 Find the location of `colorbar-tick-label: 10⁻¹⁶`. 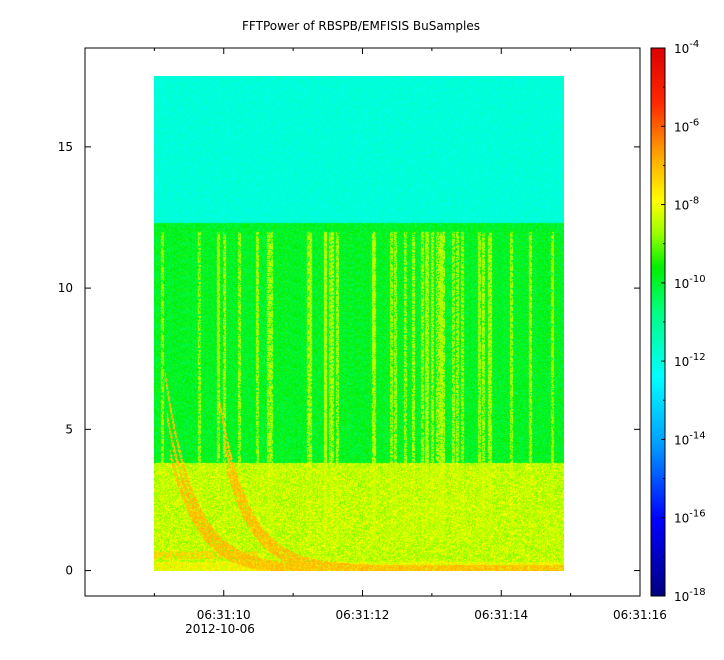

colorbar-tick-label: 10⁻¹⁶ is located at coordinates (690, 517).